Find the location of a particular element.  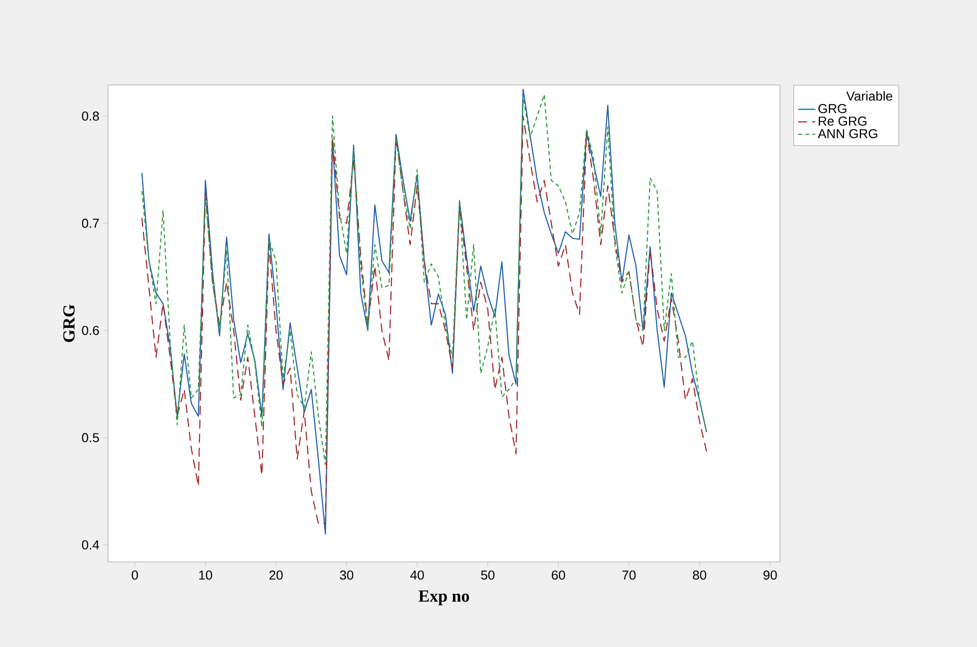

legend-label: Re GRG is located at coordinates (842, 121).